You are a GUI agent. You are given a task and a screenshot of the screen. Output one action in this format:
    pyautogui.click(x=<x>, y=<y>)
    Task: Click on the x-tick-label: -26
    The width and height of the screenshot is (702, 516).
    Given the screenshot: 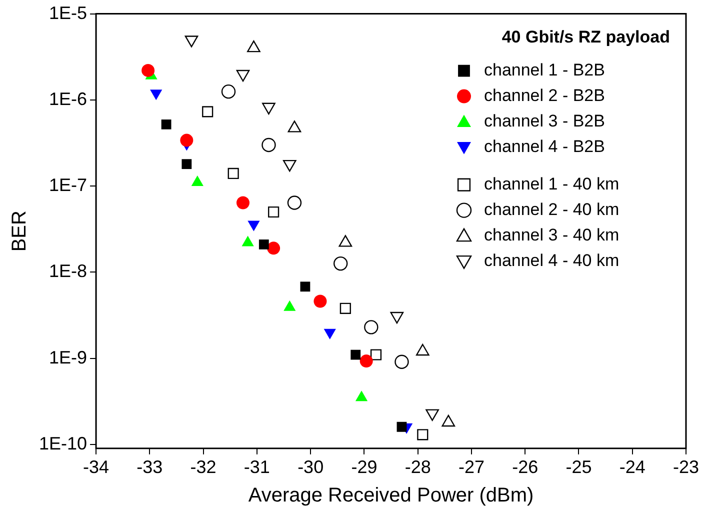 What is the action you would take?
    pyautogui.click(x=525, y=467)
    